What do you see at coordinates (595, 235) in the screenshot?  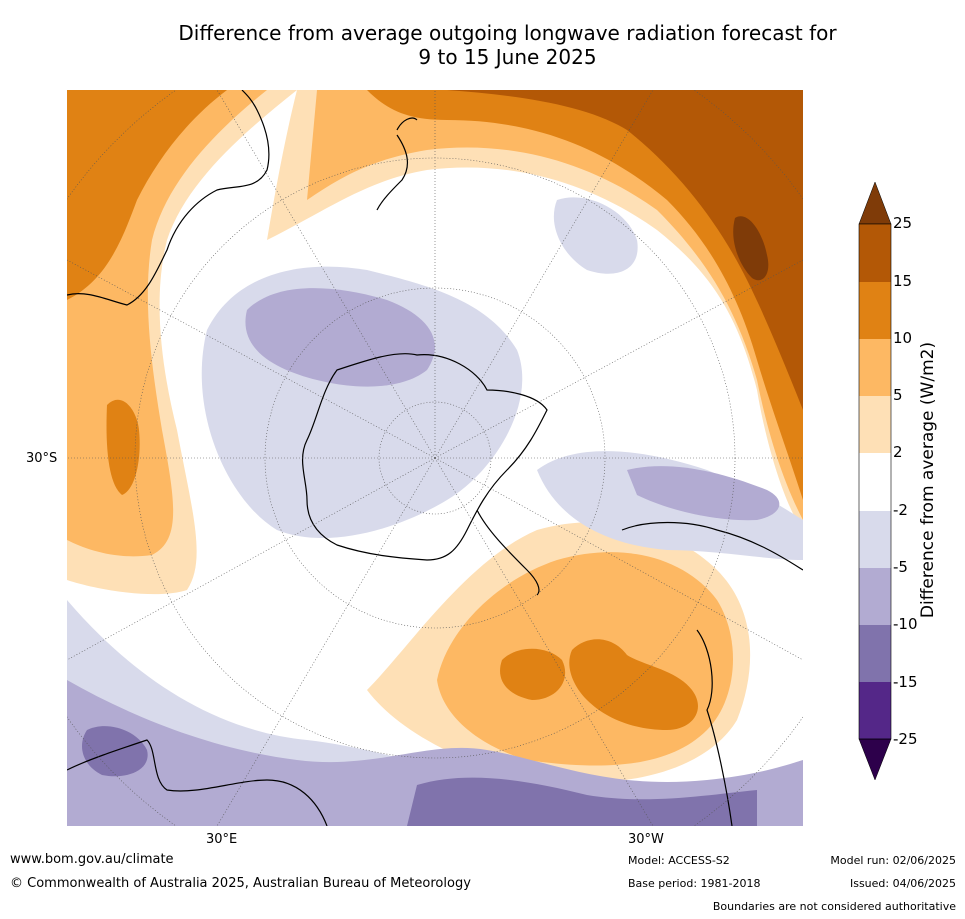 I see `negative-anomaly-pacific-north` at bounding box center [595, 235].